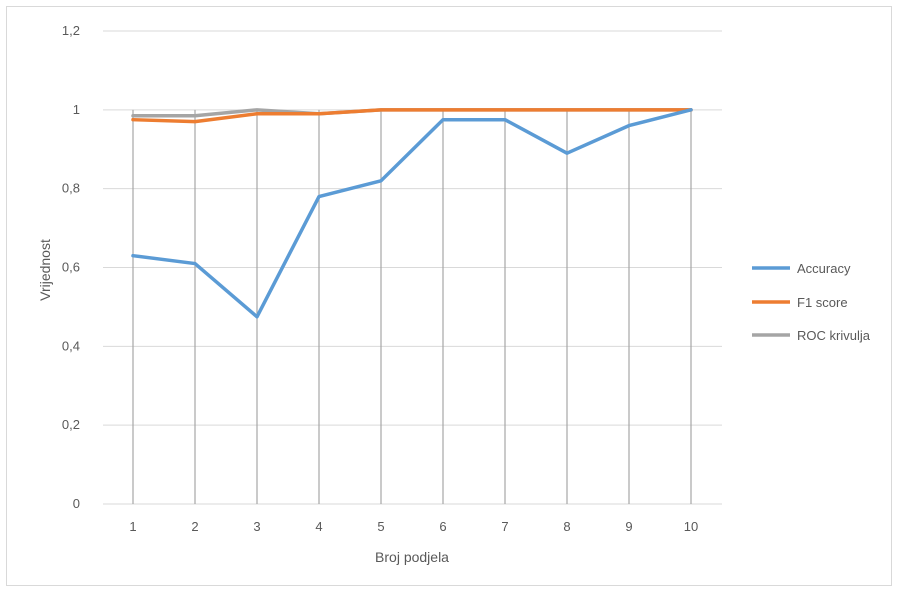  Describe the element at coordinates (628, 526) in the screenshot. I see `x-tick-label: 9` at that location.